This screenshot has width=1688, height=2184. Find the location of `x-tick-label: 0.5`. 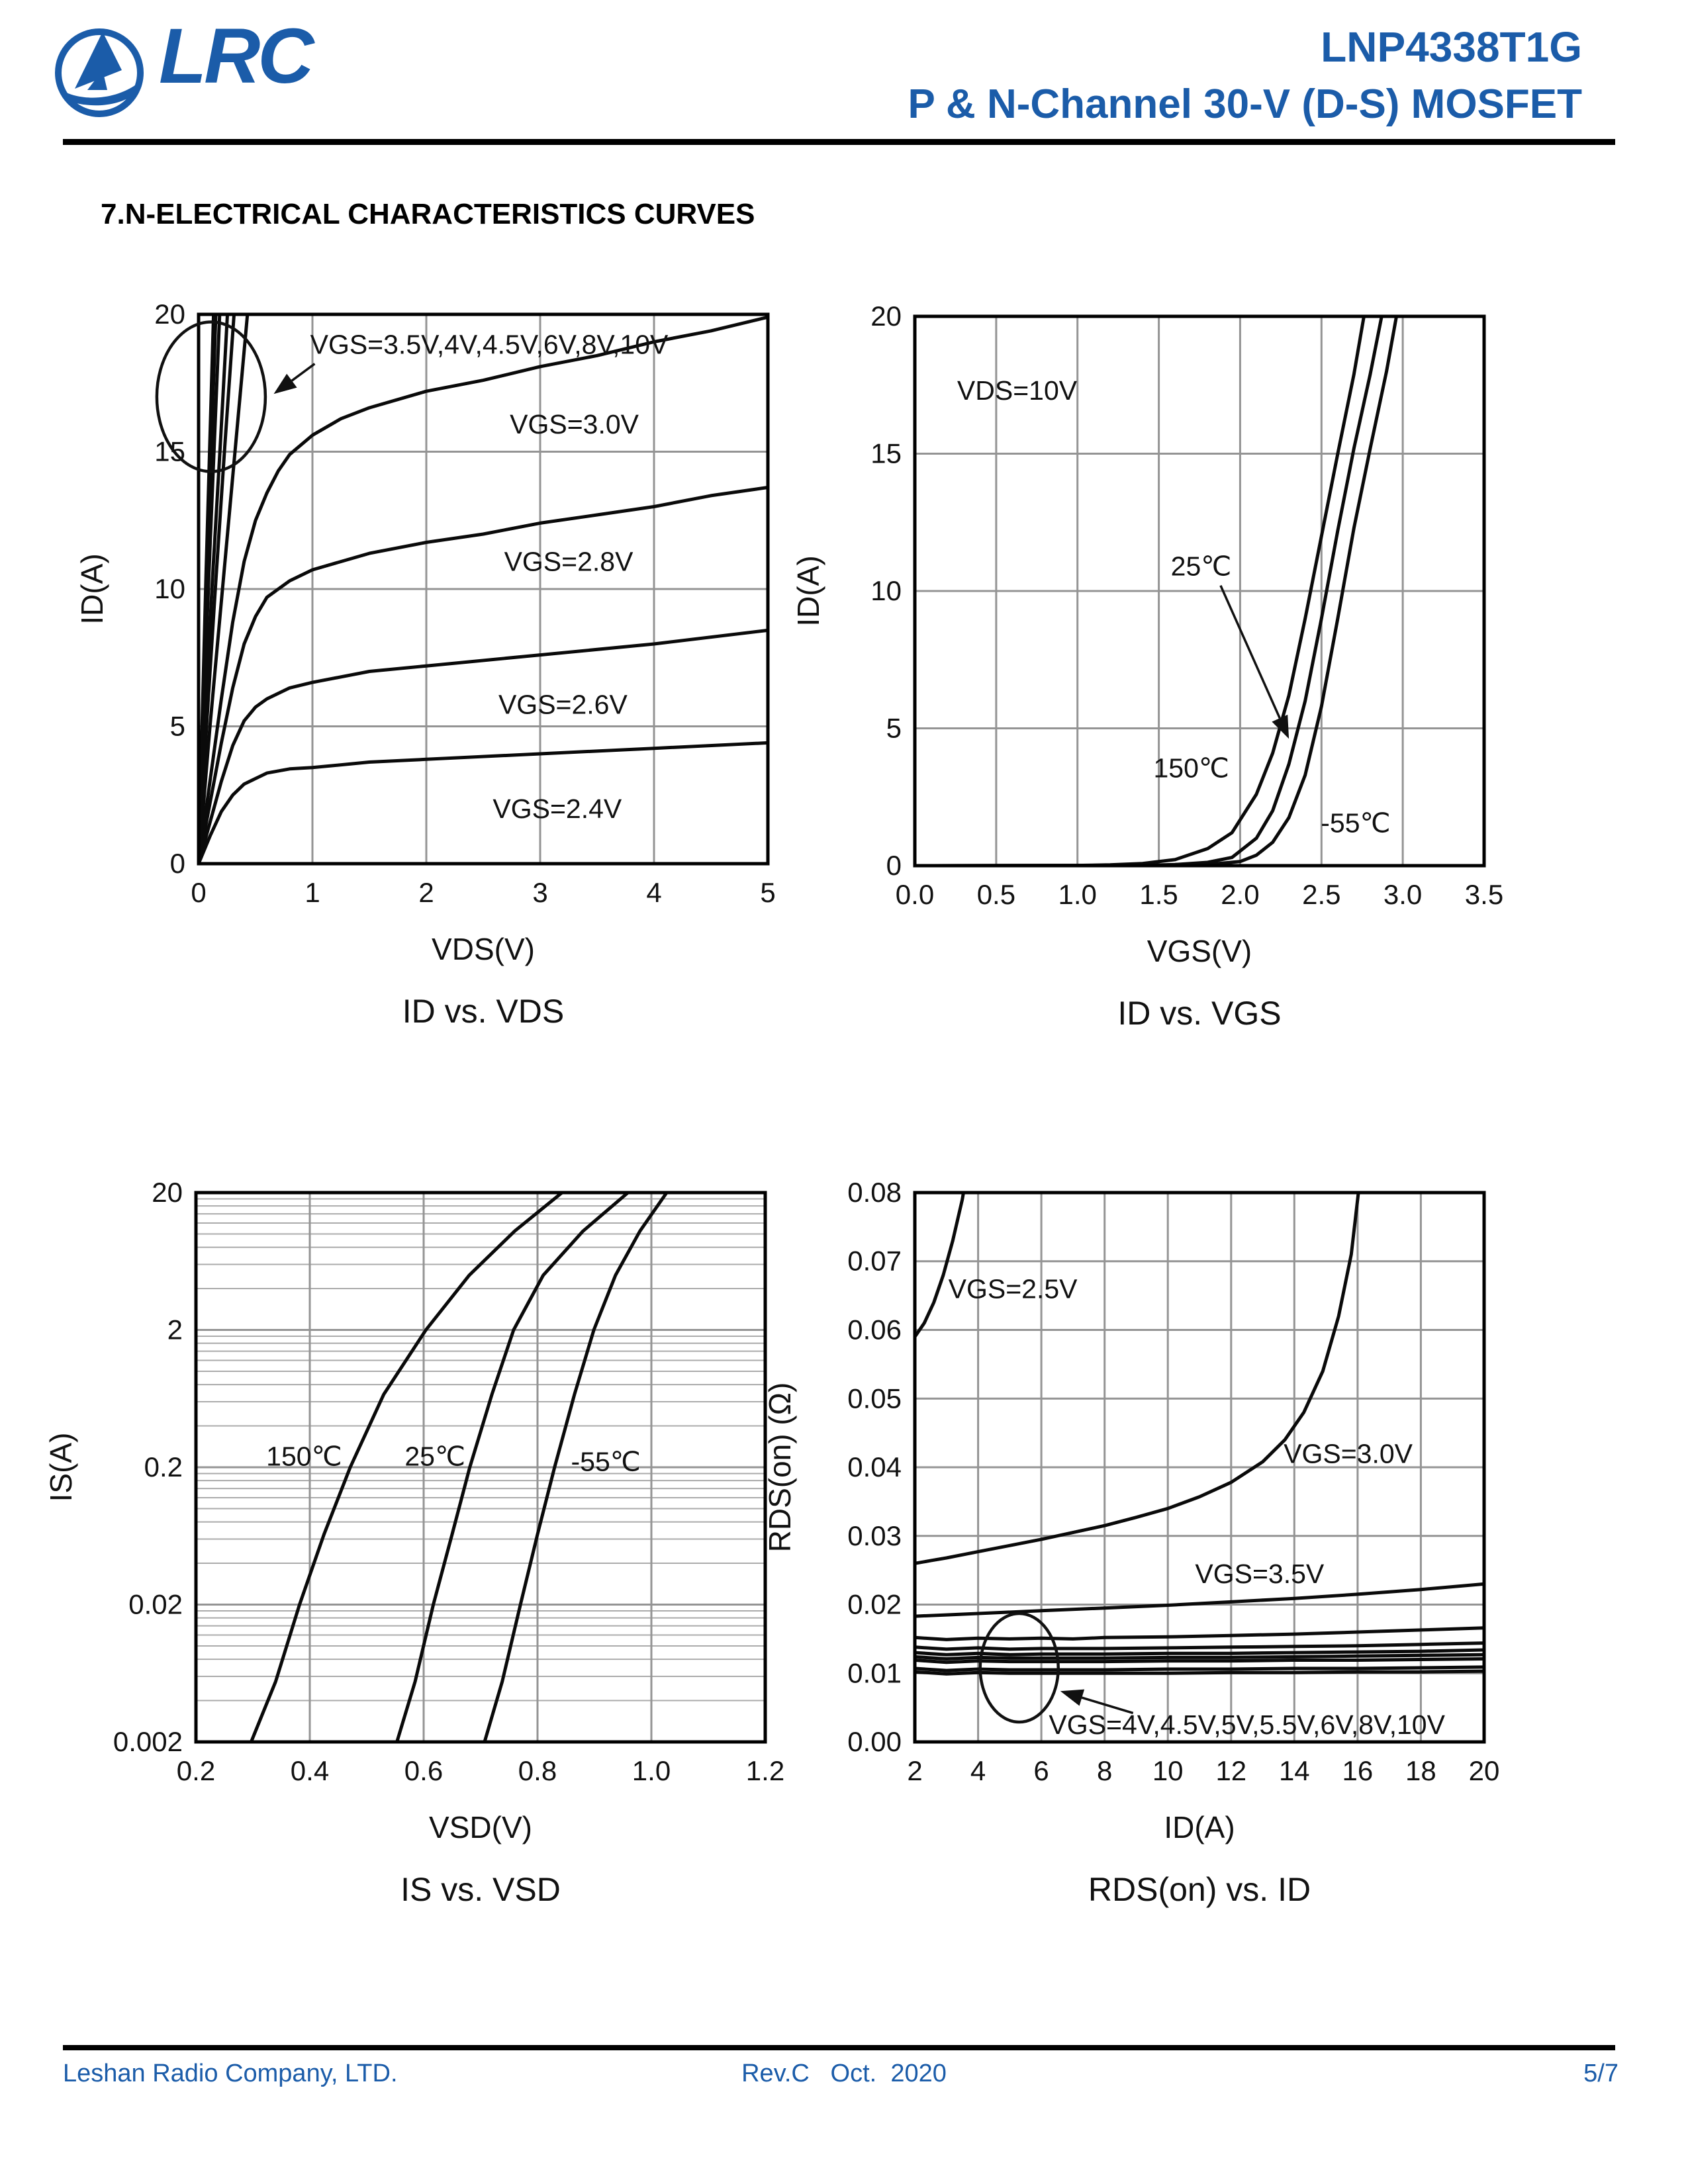

x-tick-label: 0.5 is located at coordinates (996, 894).